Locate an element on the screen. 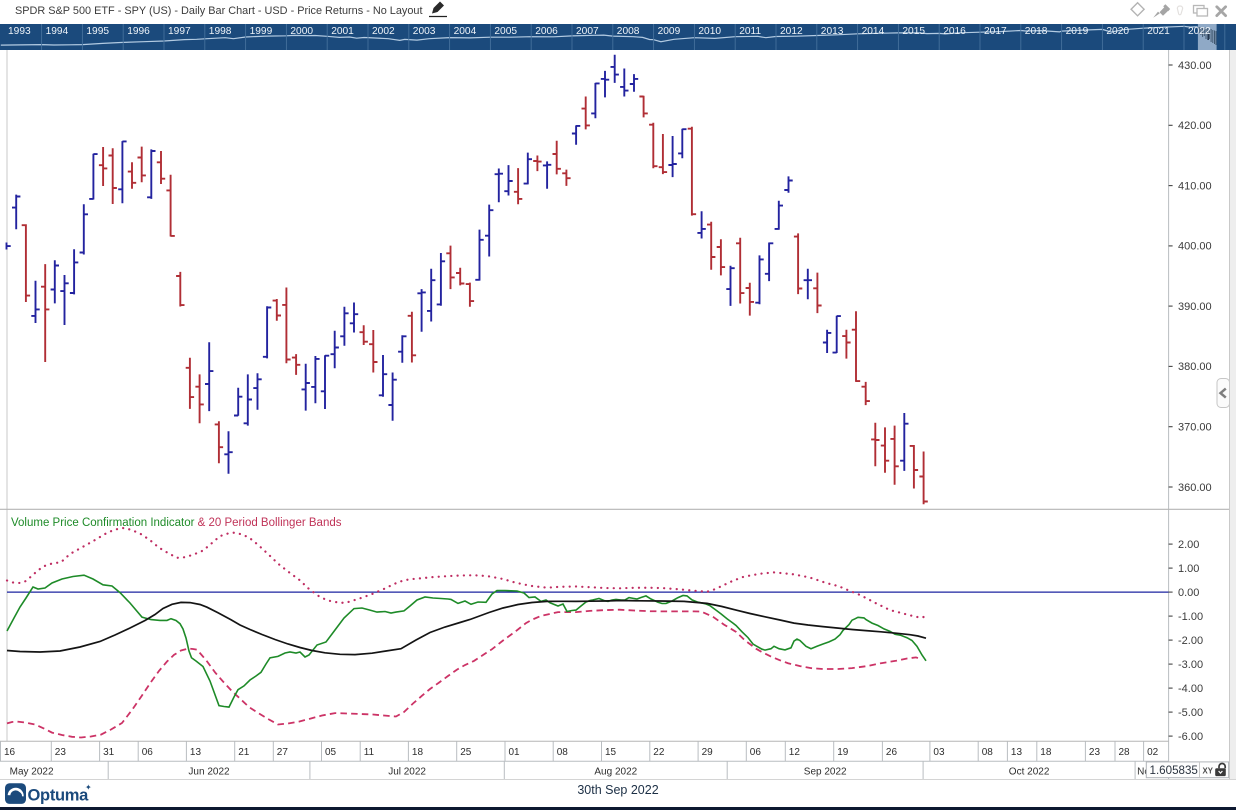 Image resolution: width=1236 pixels, height=810 pixels. svg-text: 360.00 is located at coordinates (1195, 488).